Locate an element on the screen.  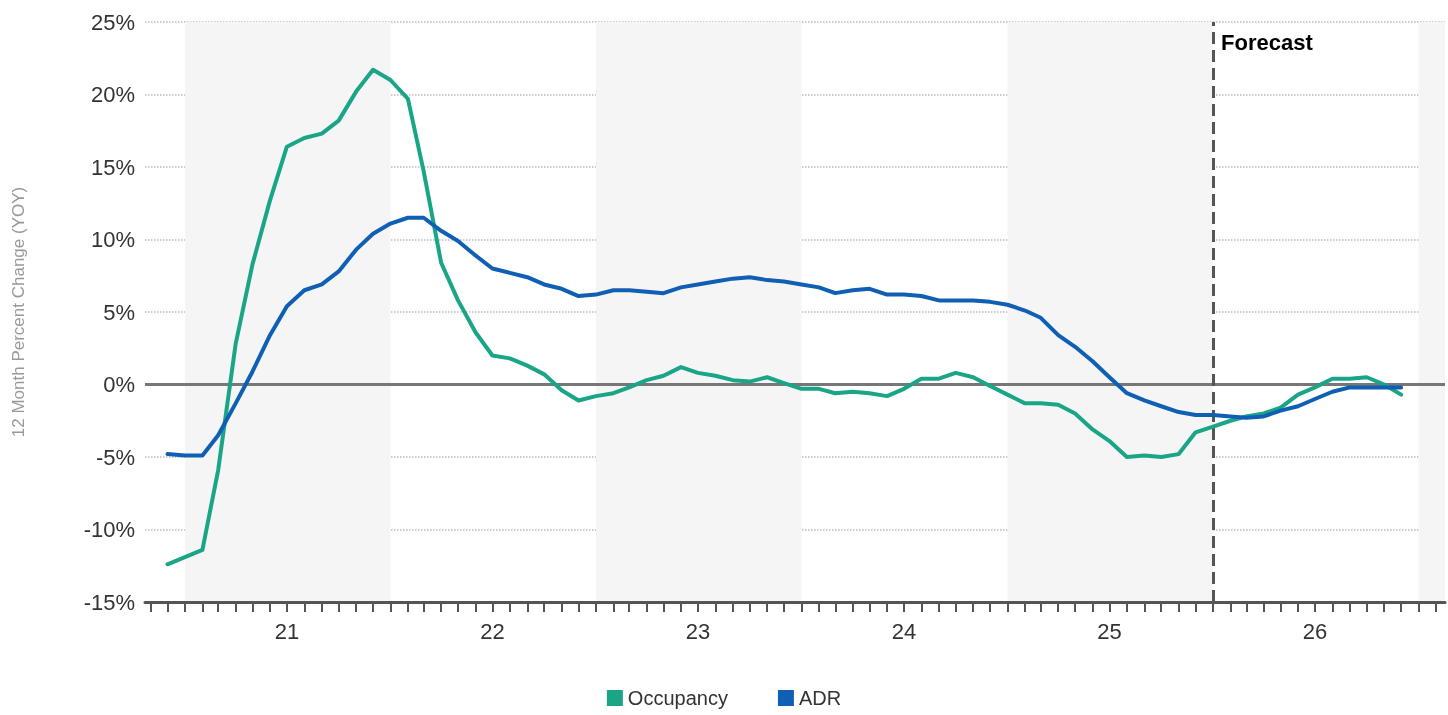
legend-label: Occupancy is located at coordinates (677, 698).